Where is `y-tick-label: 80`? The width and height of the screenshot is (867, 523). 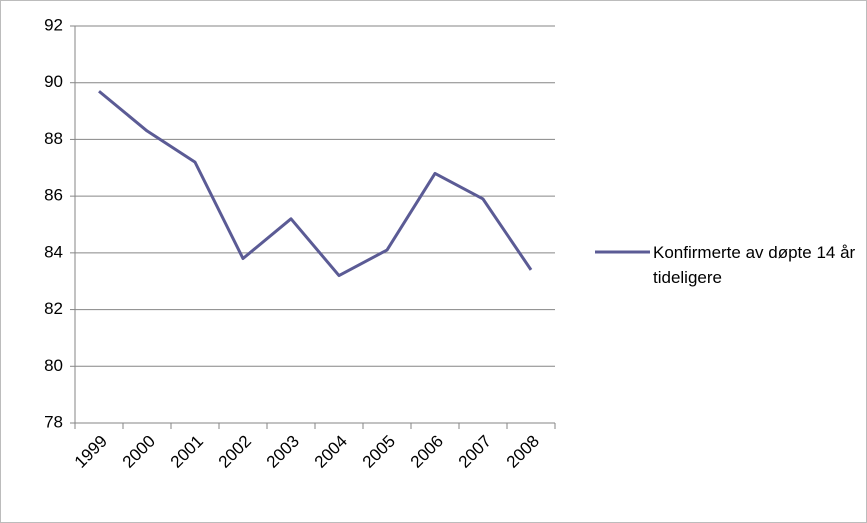 y-tick-label: 80 is located at coordinates (53, 365).